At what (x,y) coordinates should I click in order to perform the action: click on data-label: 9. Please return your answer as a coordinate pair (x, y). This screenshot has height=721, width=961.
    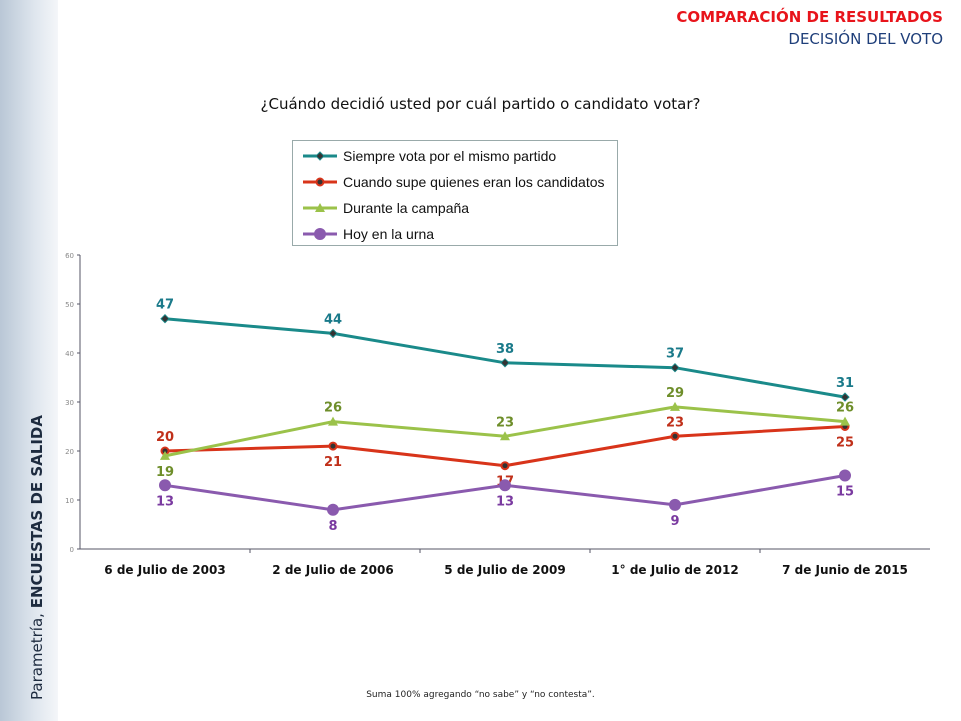
    Looking at the image, I should click on (674, 521).